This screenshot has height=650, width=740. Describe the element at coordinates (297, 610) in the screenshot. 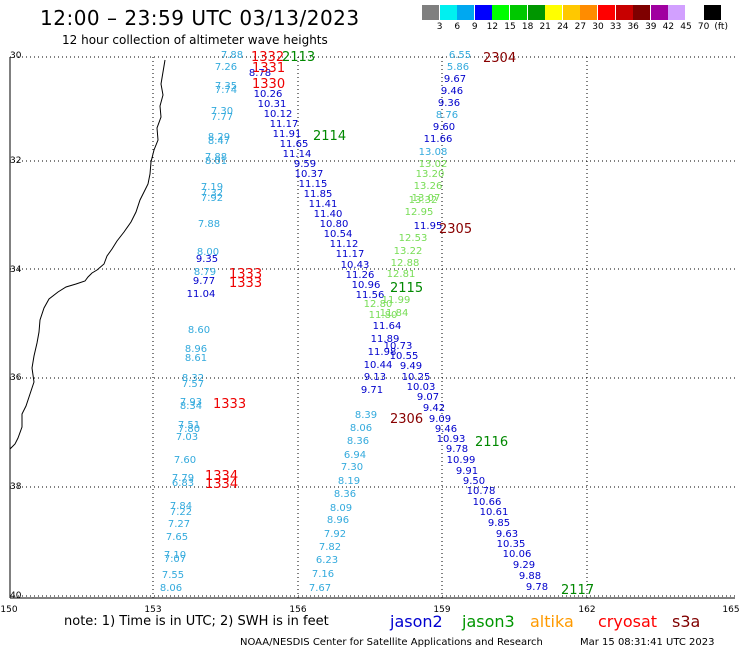

I see `lon-label-156: 156` at that location.